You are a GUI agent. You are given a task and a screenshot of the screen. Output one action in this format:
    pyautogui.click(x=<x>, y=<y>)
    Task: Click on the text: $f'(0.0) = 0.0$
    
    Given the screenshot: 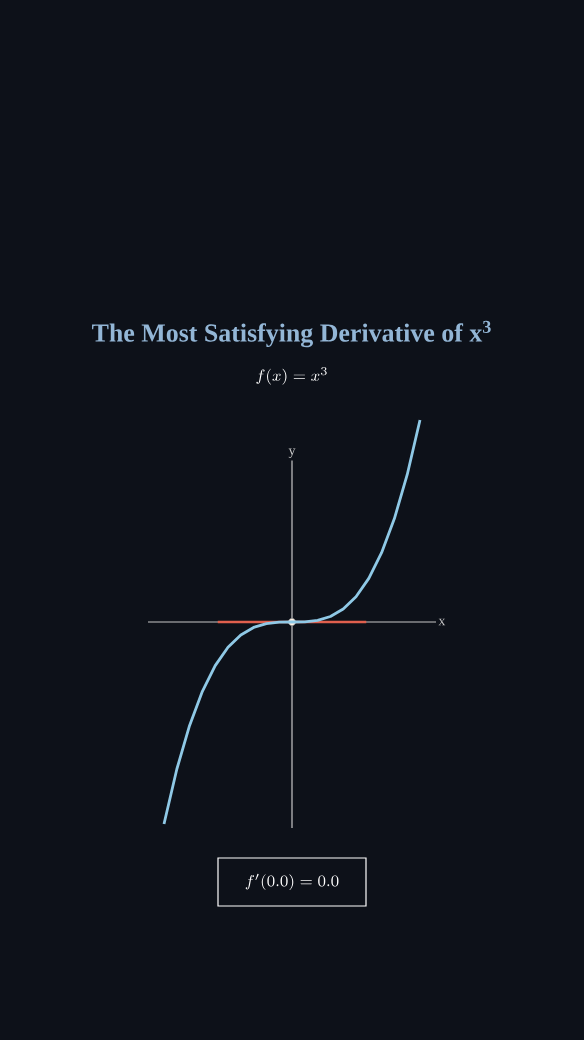 What is the action you would take?
    pyautogui.click(x=292, y=882)
    